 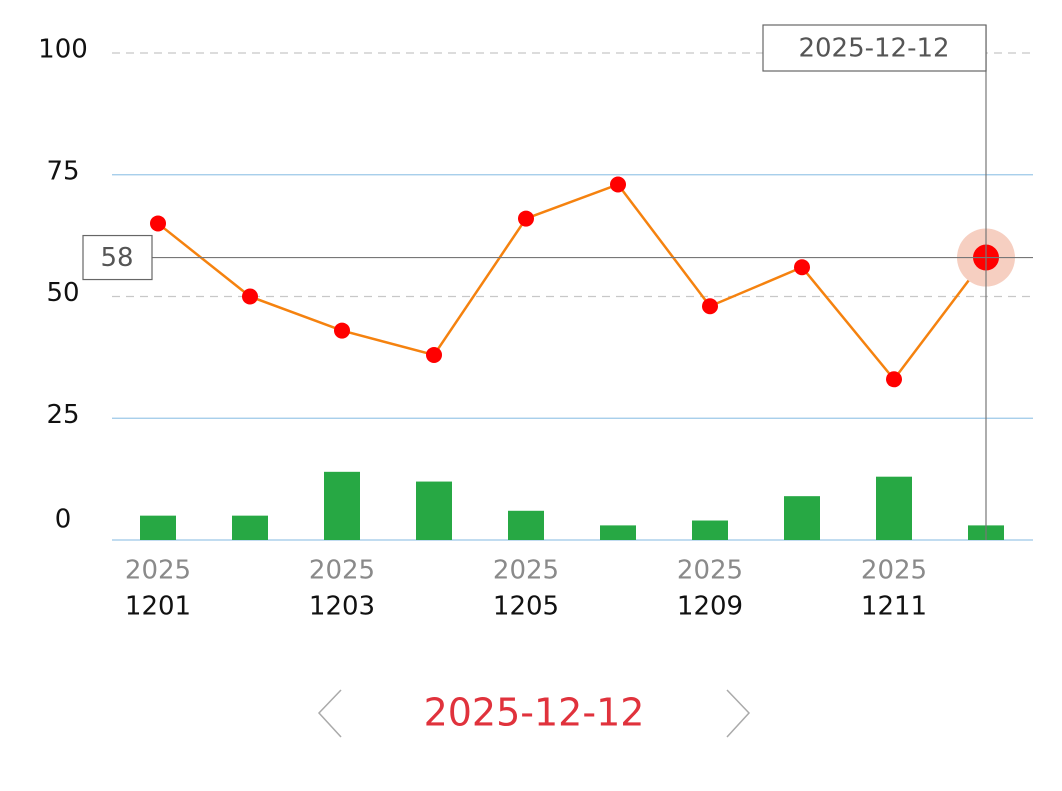 I want to click on value-tooltip-box, so click(x=117, y=257).